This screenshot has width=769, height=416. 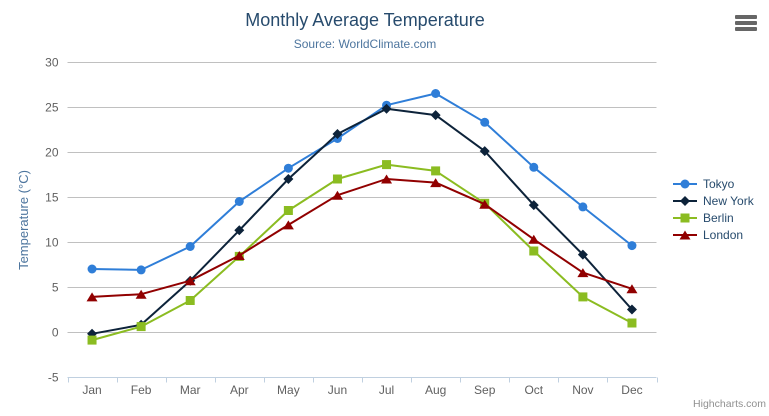 What do you see at coordinates (534, 251) in the screenshot?
I see `berlin-point-Oct` at bounding box center [534, 251].